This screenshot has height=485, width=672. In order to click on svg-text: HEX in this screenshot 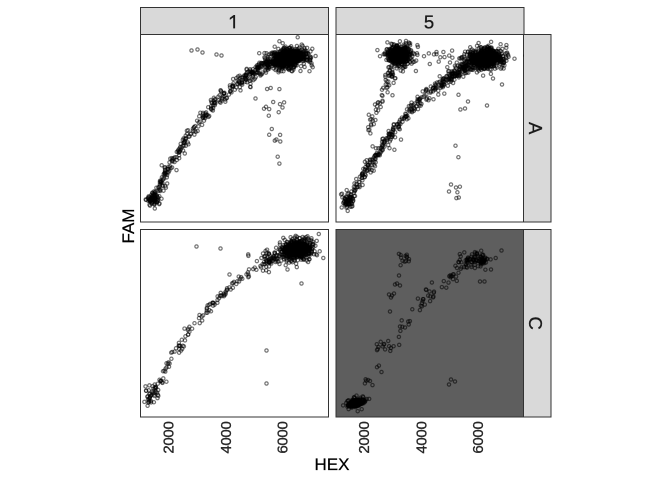, I will do `click(332, 464)`.